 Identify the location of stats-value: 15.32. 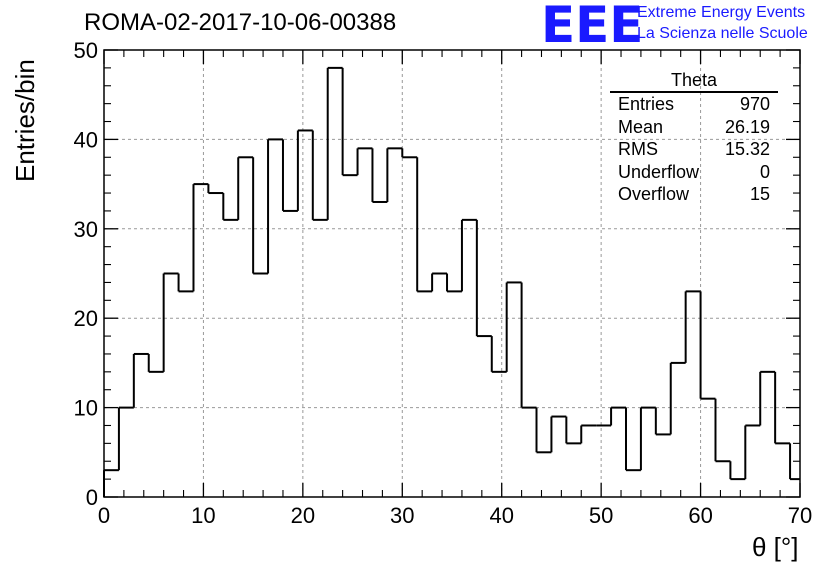
(747, 149).